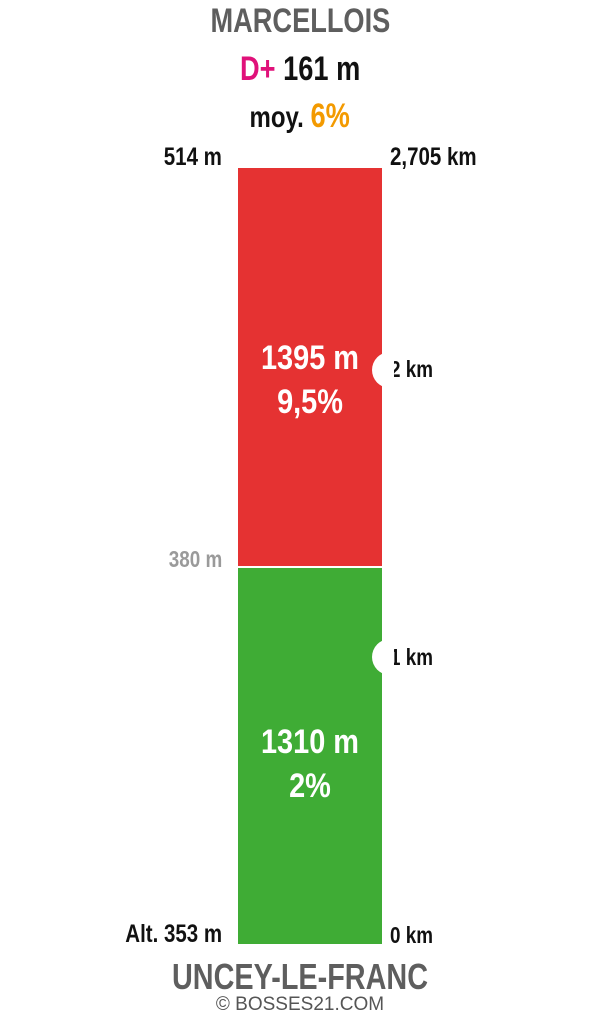 This screenshot has width=600, height=1024. What do you see at coordinates (195, 559) in the screenshot?
I see `altitude-middle-label: 380 m` at bounding box center [195, 559].